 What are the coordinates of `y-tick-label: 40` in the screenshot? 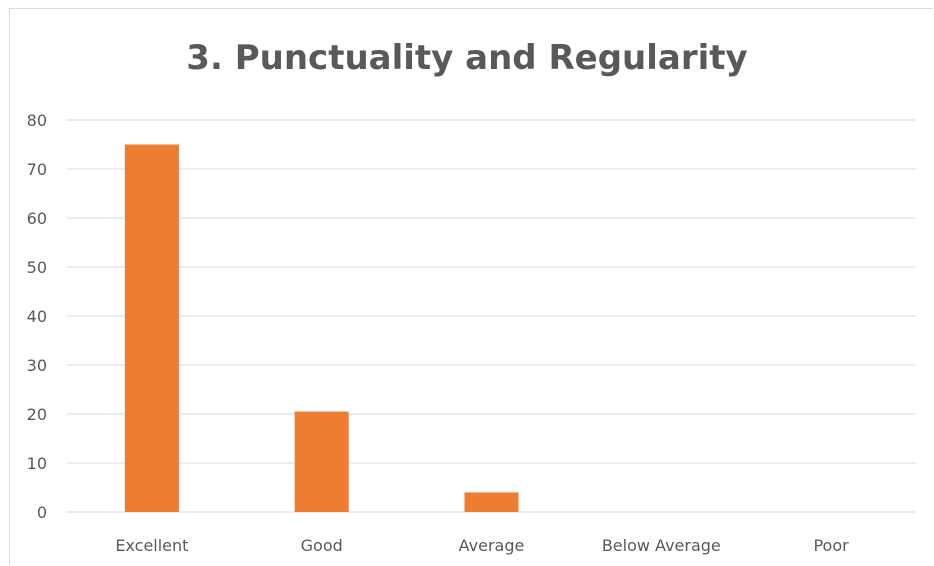 It's located at (37, 316).